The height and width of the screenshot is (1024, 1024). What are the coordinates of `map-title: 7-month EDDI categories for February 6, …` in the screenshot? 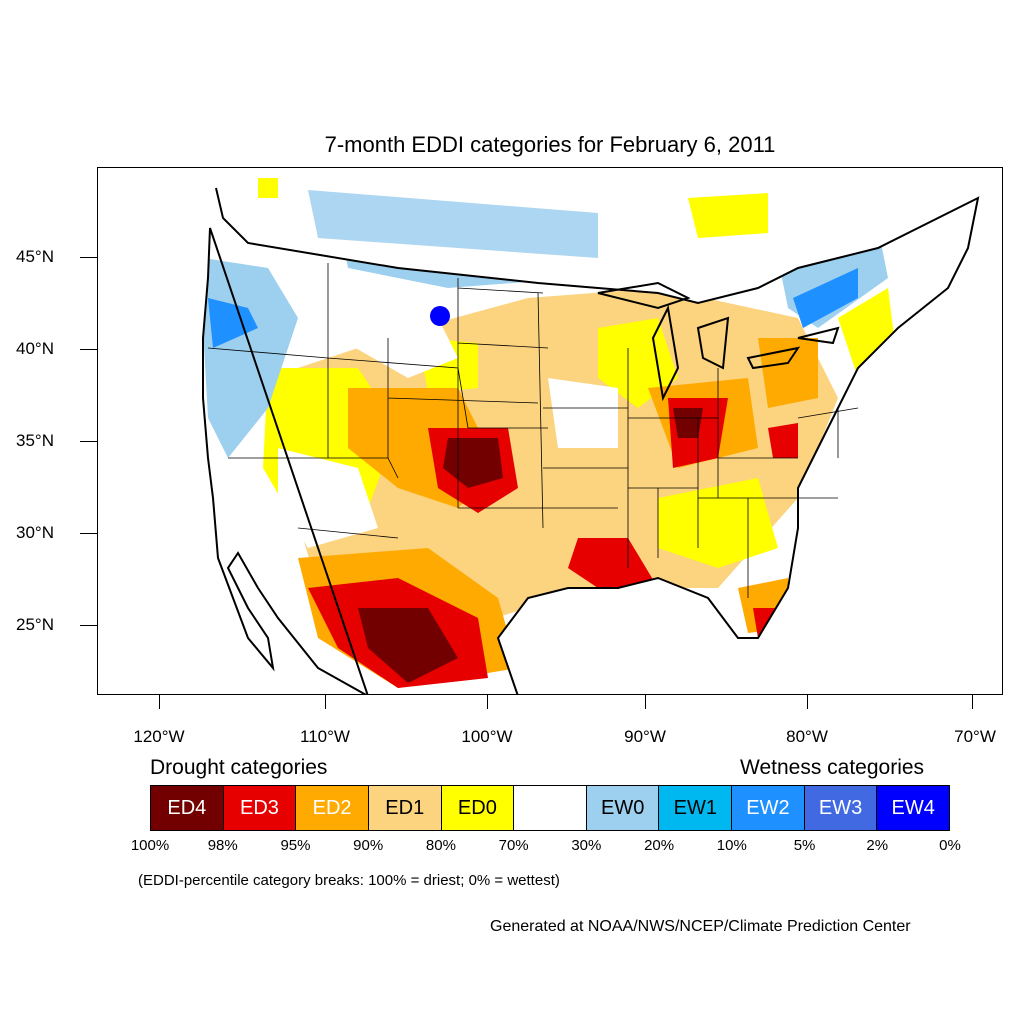 It's located at (550, 144).